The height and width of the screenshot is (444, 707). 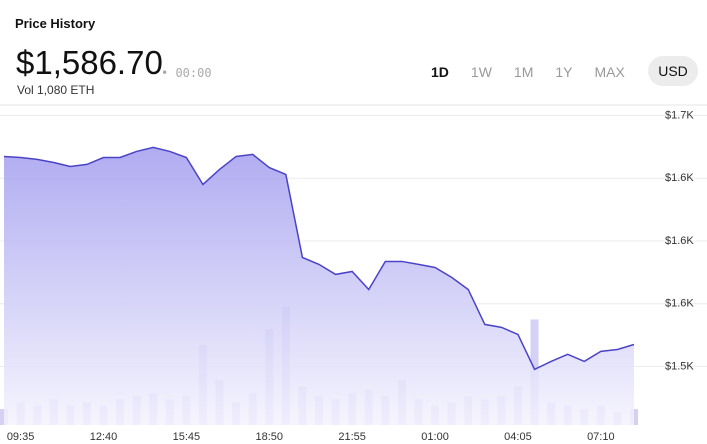 What do you see at coordinates (187, 437) in the screenshot?
I see `x-tick-label: 15:45` at bounding box center [187, 437].